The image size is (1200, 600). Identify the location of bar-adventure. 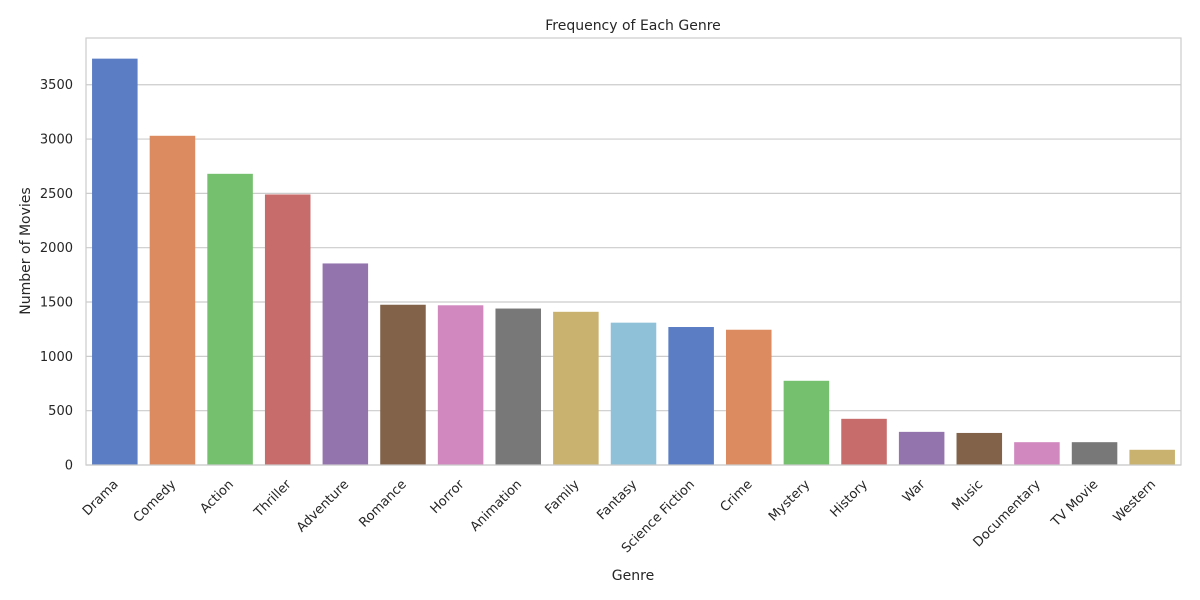
(345, 364).